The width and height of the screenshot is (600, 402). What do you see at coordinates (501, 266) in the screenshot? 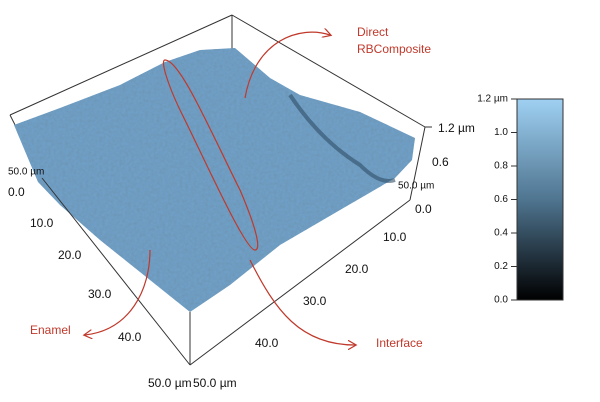
I see `colorbar-label: 0.2` at bounding box center [501, 266].